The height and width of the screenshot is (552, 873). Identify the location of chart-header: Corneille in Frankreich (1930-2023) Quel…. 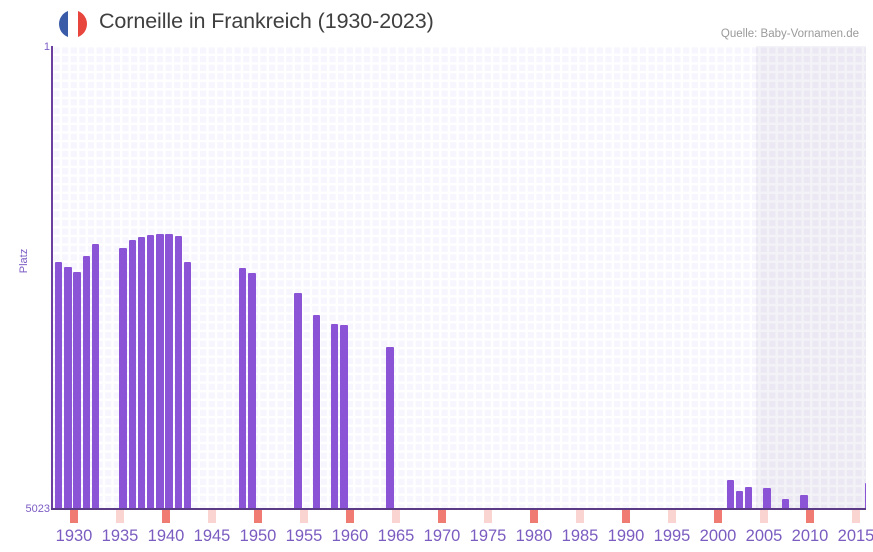
(436, 23).